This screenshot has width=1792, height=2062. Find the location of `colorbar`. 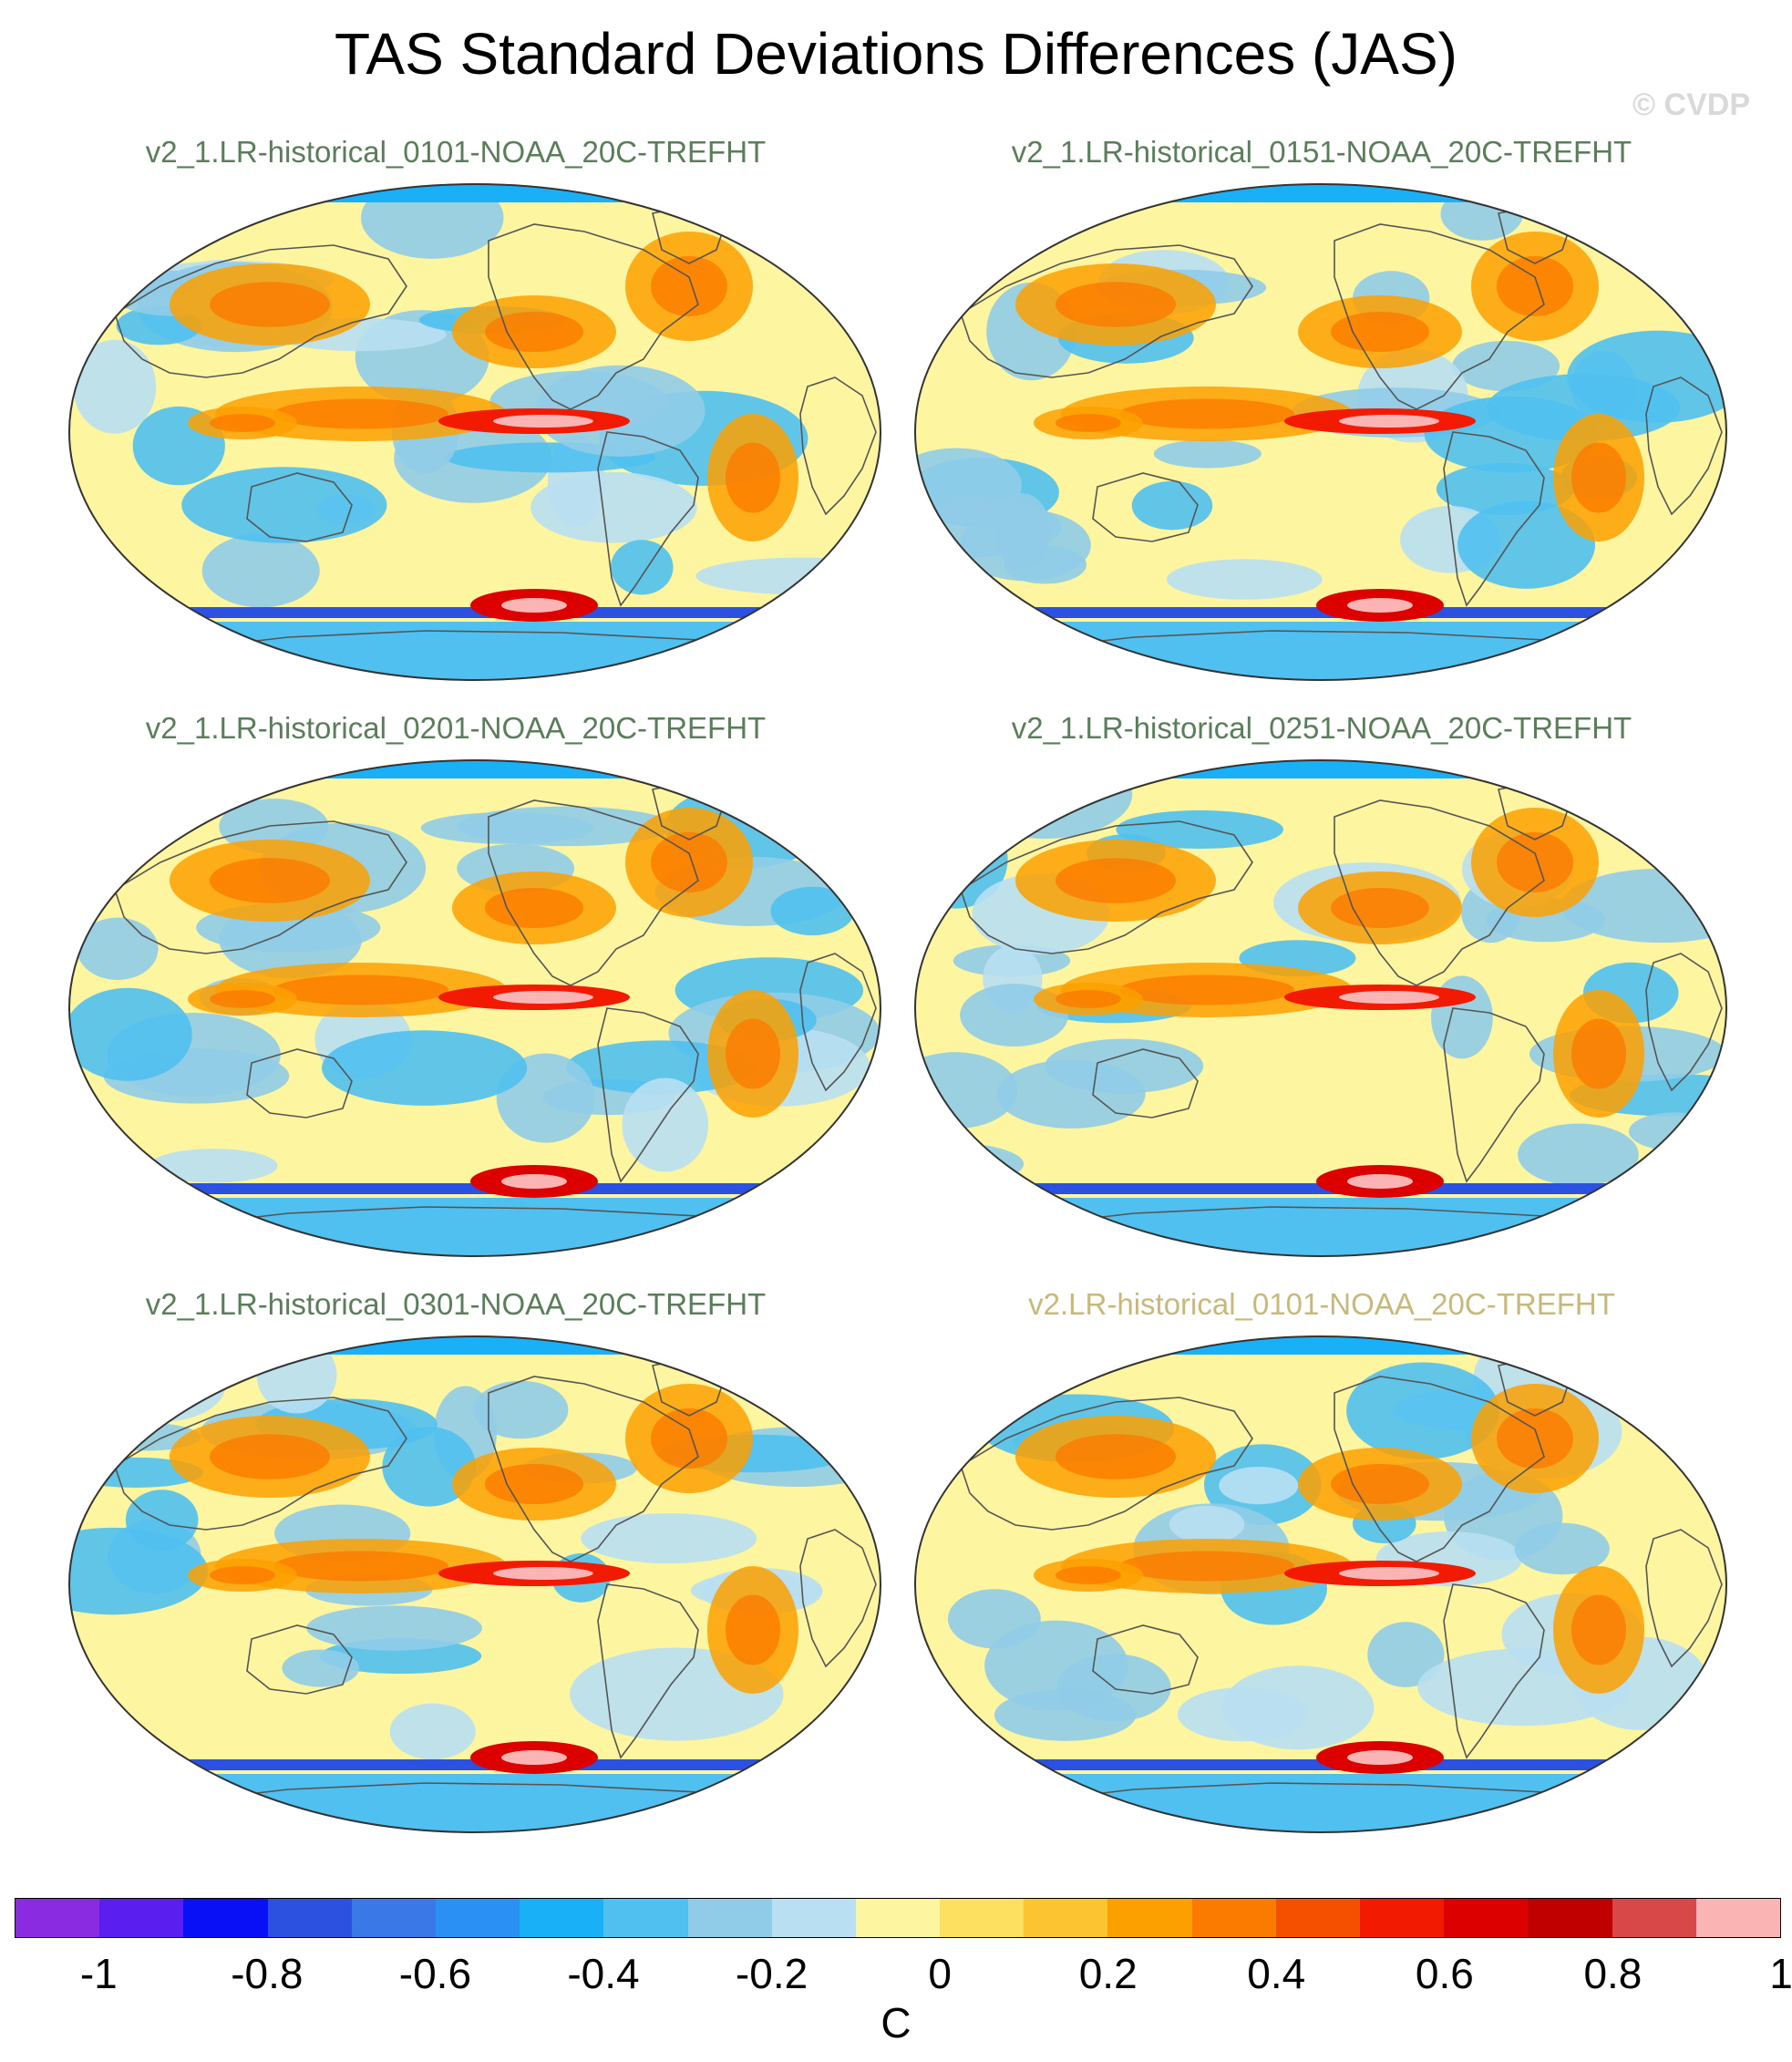

colorbar is located at coordinates (898, 1918).